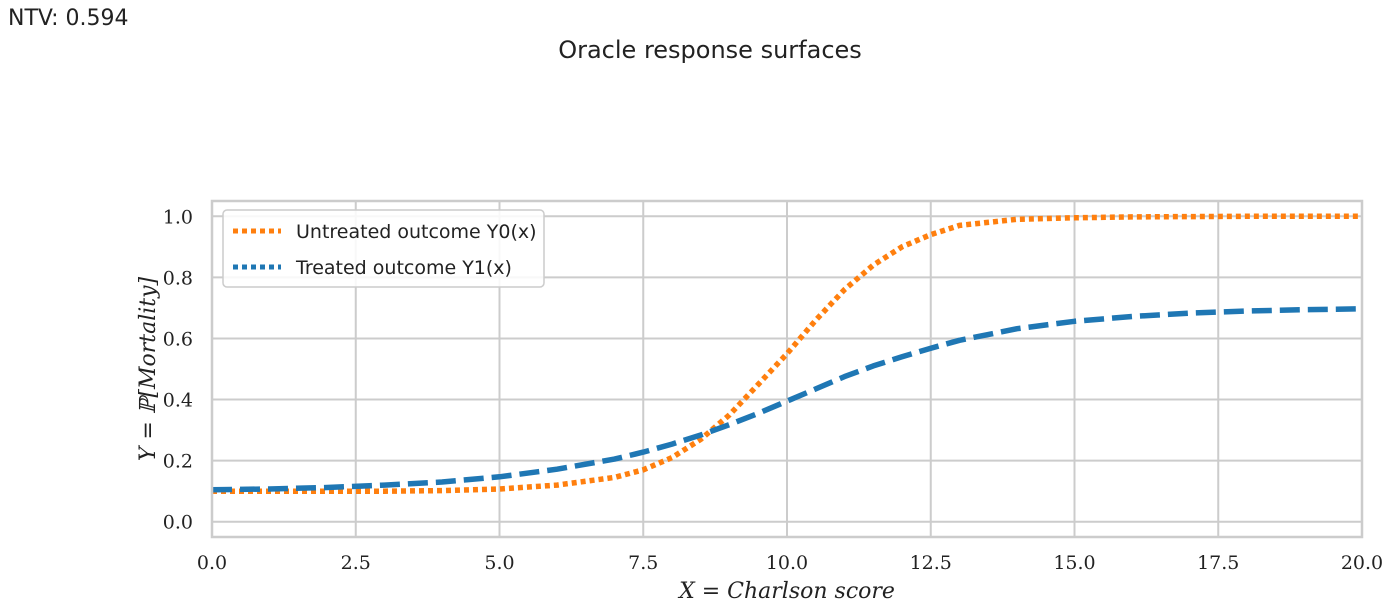 The height and width of the screenshot is (612, 1393). I want to click on x-tick-label: 12.5, so click(931, 563).